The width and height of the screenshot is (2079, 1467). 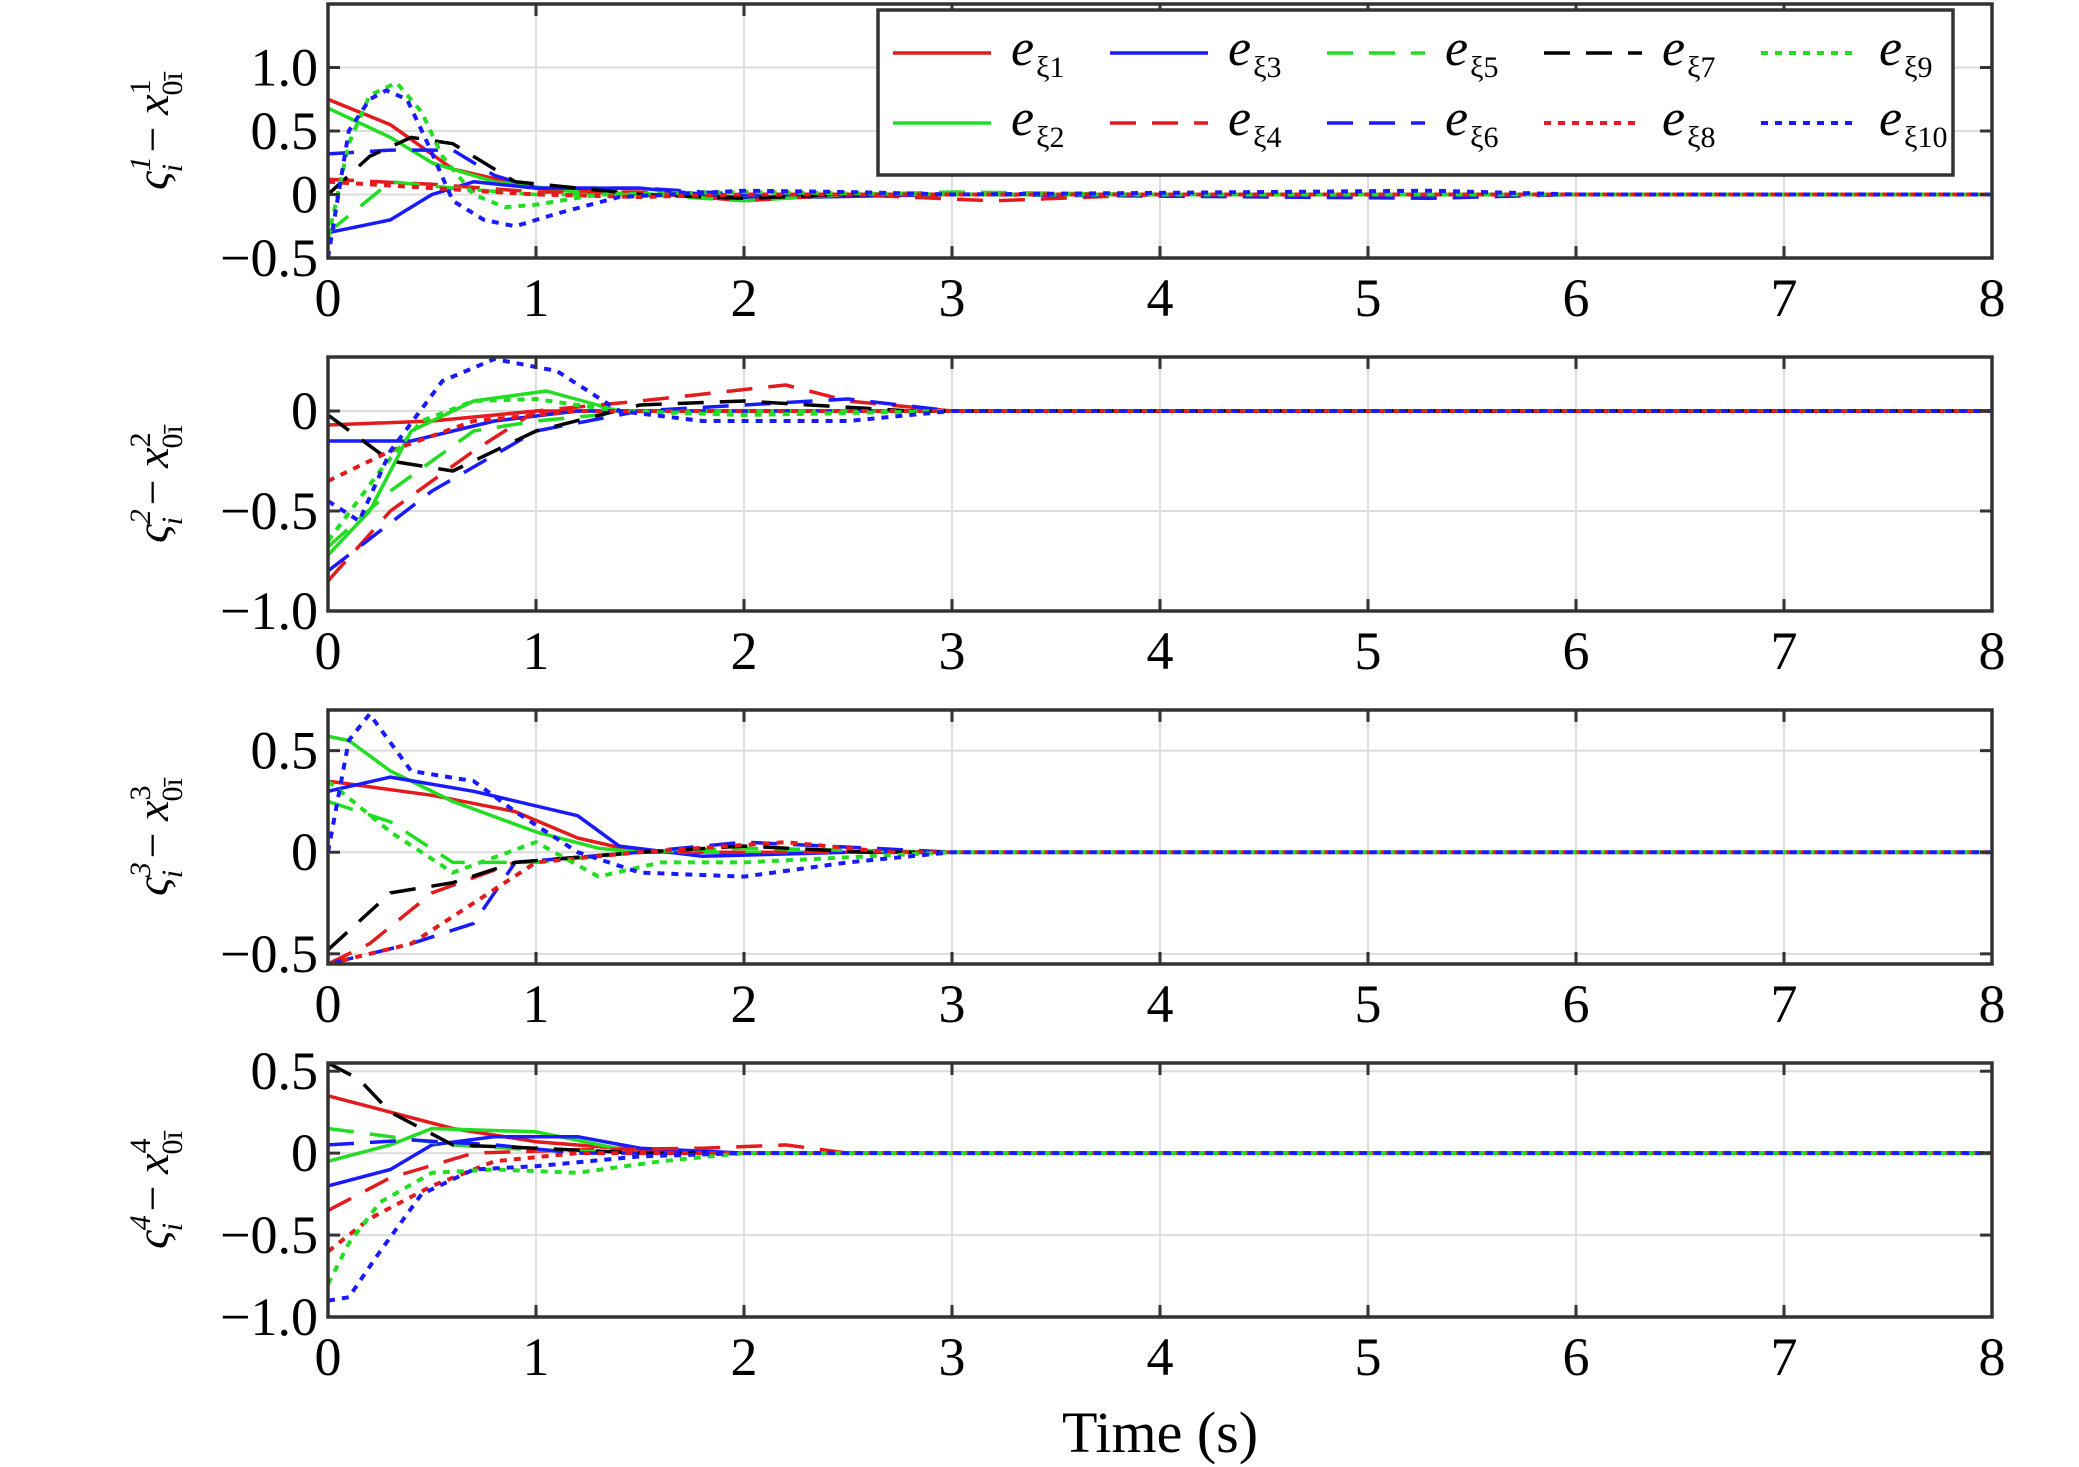 I want to click on legend-label: eξ7, so click(x=1688, y=52).